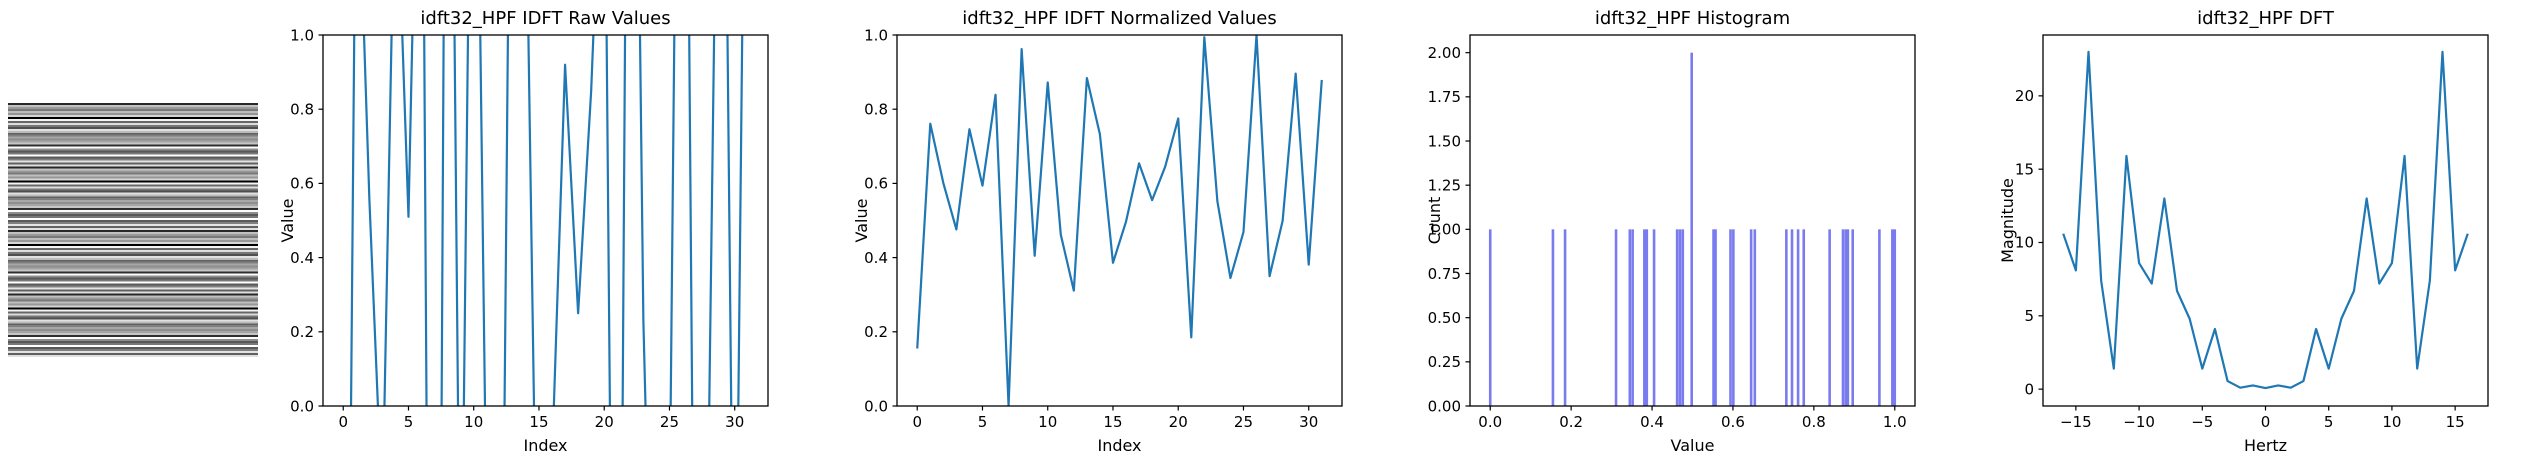  What do you see at coordinates (1444, 274) in the screenshot?
I see `y-tick-label: 0.75` at bounding box center [1444, 274].